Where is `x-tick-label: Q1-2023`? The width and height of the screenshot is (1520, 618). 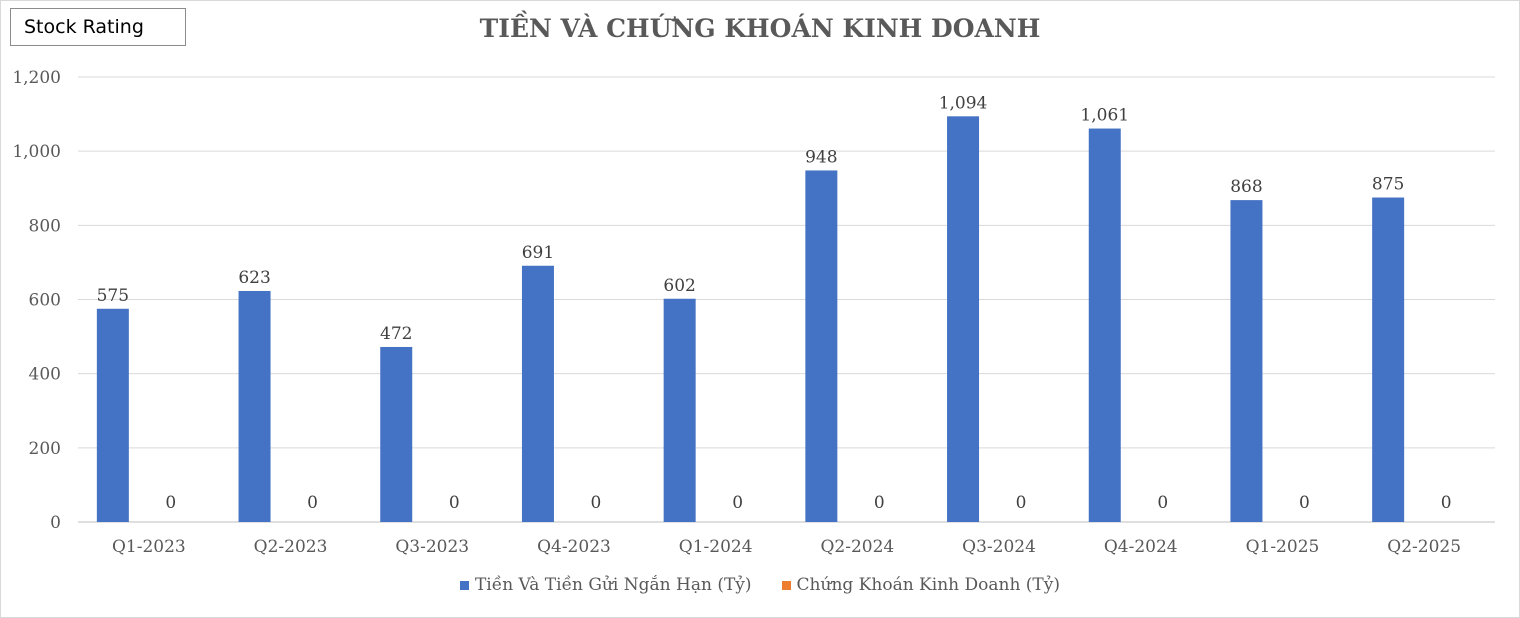 x-tick-label: Q1-2023 is located at coordinates (149, 547).